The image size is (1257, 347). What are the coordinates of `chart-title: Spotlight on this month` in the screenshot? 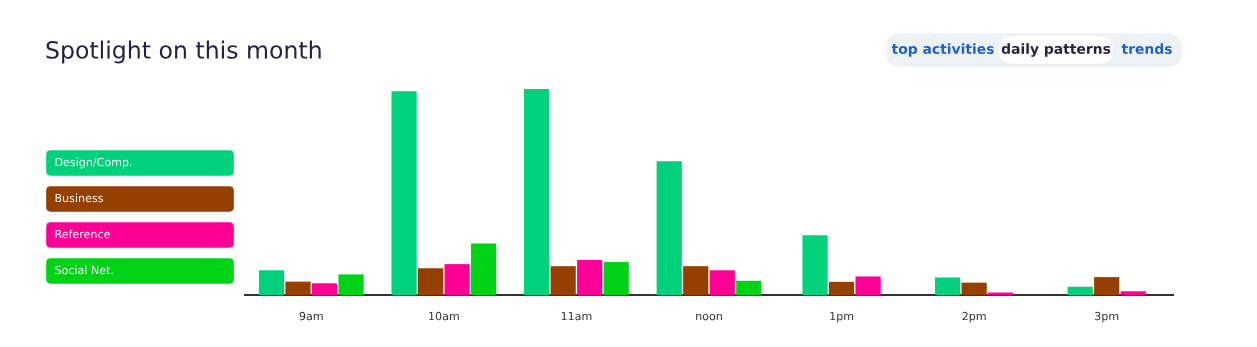 It's located at (183, 52).